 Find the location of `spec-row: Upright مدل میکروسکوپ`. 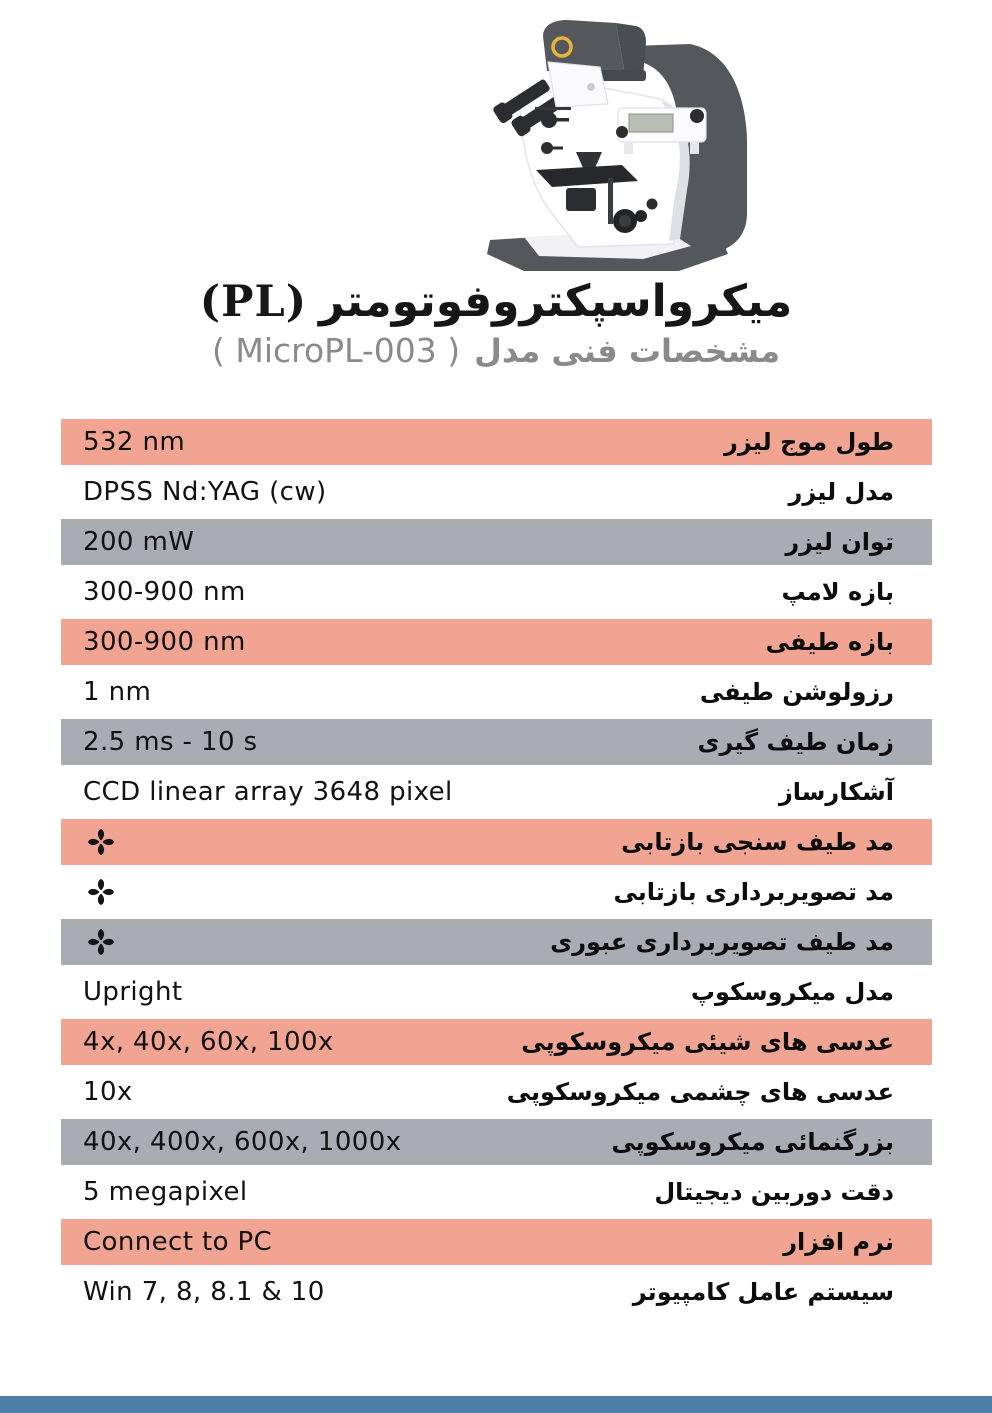

spec-row: Upright مدل میکروسکوپ is located at coordinates (496, 992).